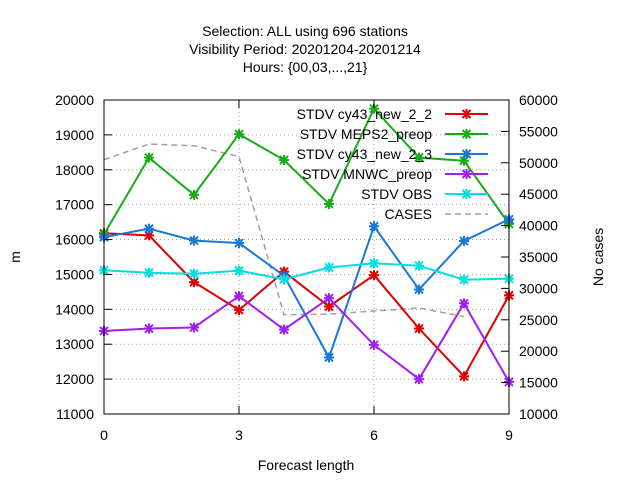  Describe the element at coordinates (15, 257) in the screenshot. I see `y-axis-label: m` at that location.